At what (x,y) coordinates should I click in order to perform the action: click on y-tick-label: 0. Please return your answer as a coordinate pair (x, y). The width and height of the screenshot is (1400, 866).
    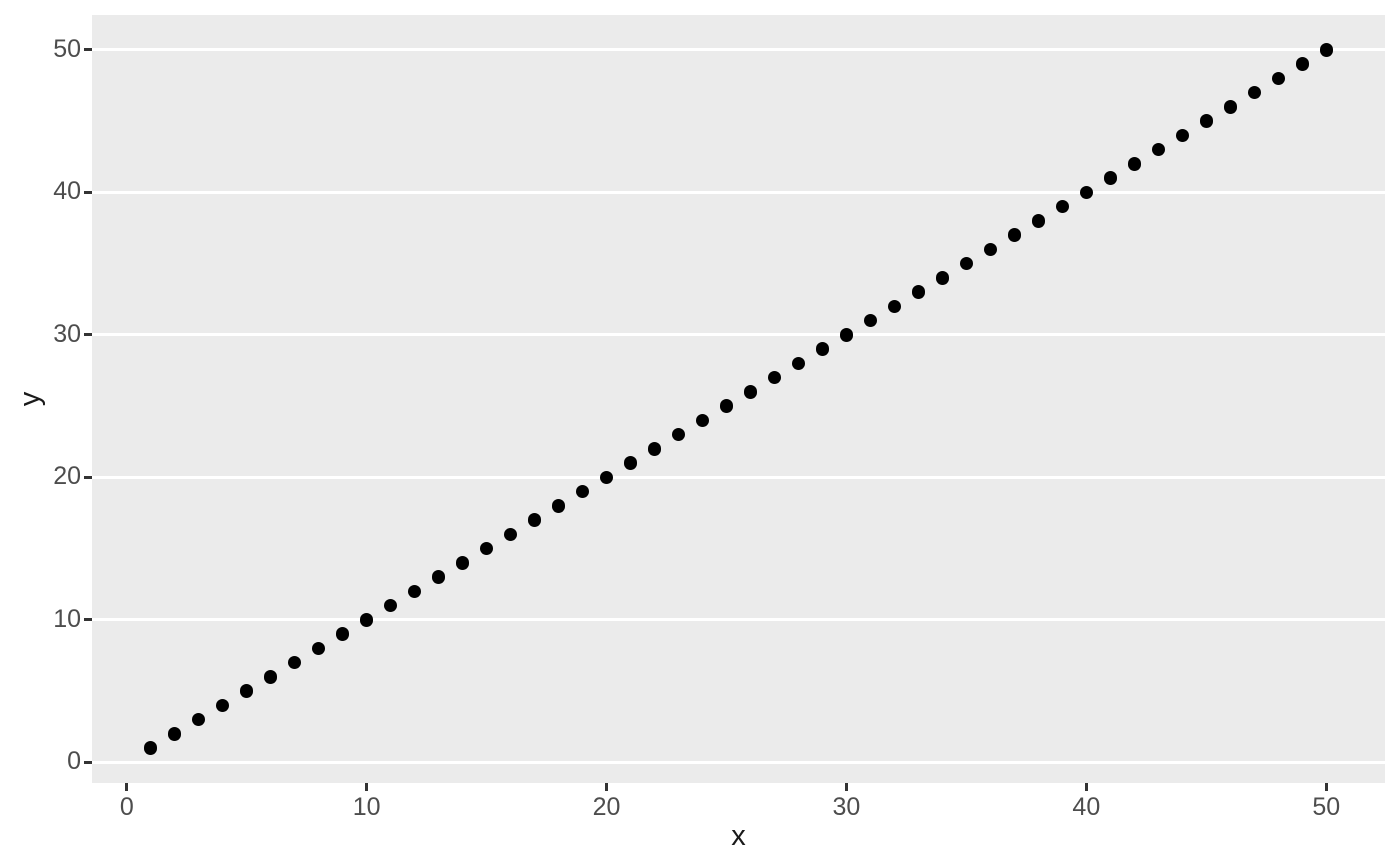
    Looking at the image, I should click on (74, 761).